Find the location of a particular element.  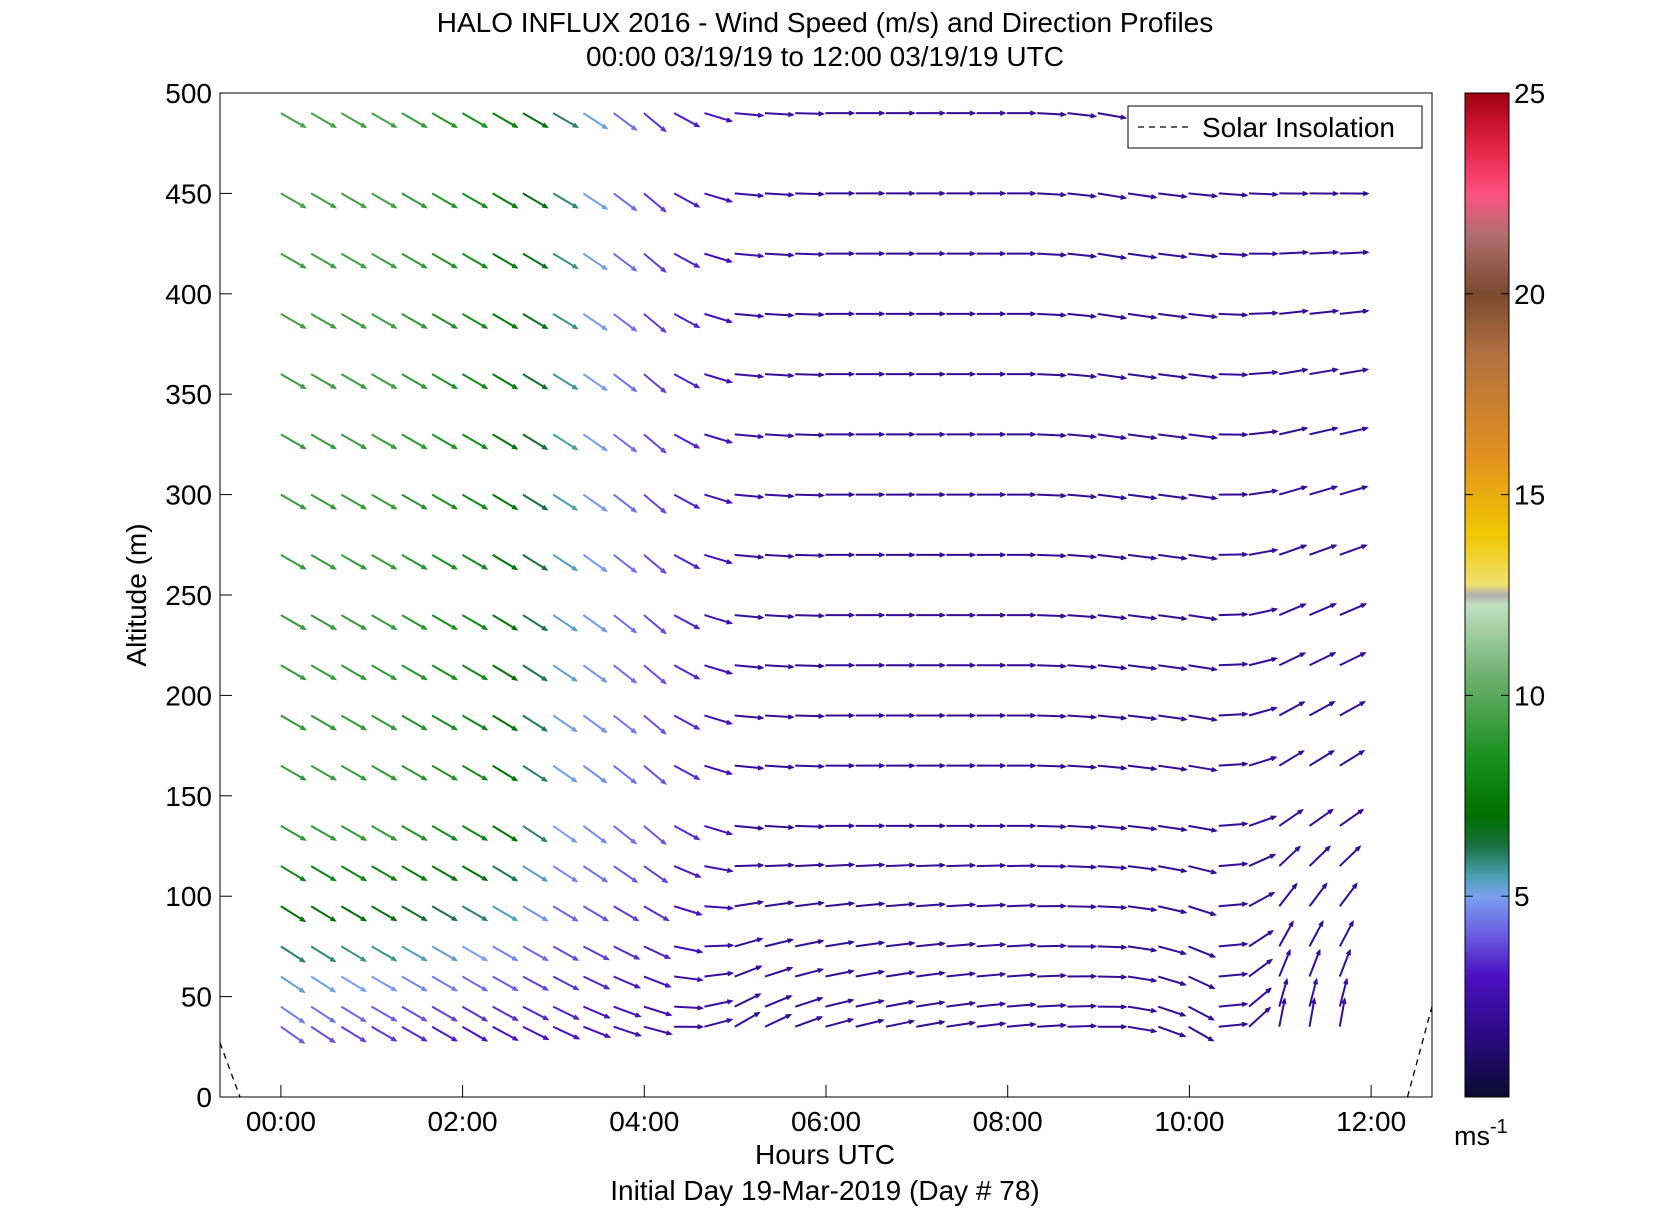

x-tick-label: 06:00 is located at coordinates (826, 1121).